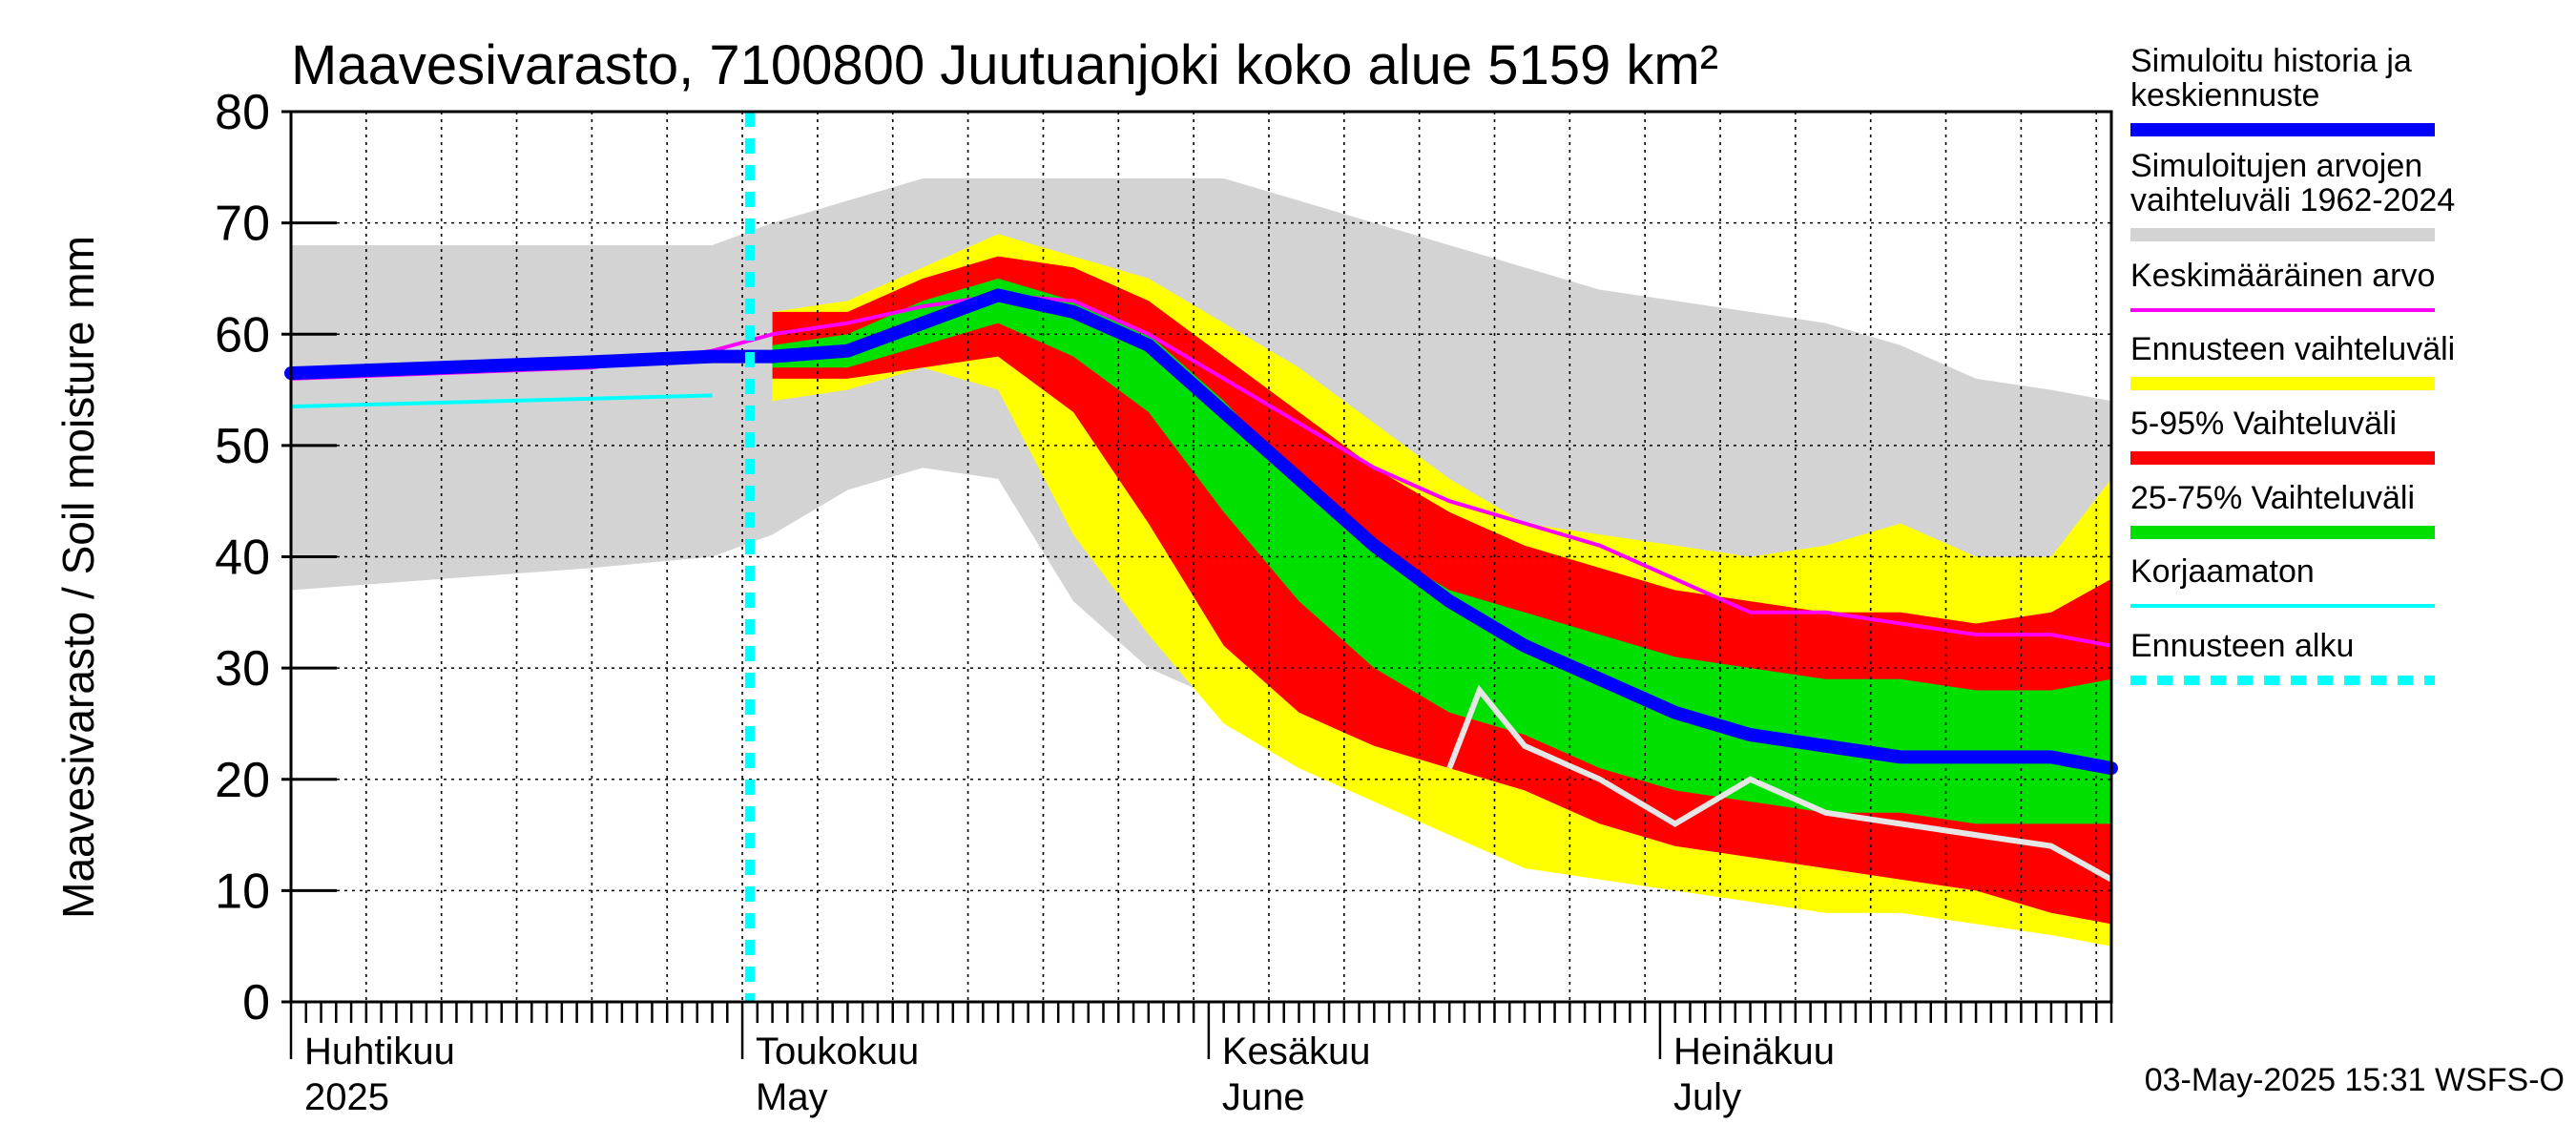  I want to click on legend-label: vaihteluväli 1962-2024, so click(2292, 200).